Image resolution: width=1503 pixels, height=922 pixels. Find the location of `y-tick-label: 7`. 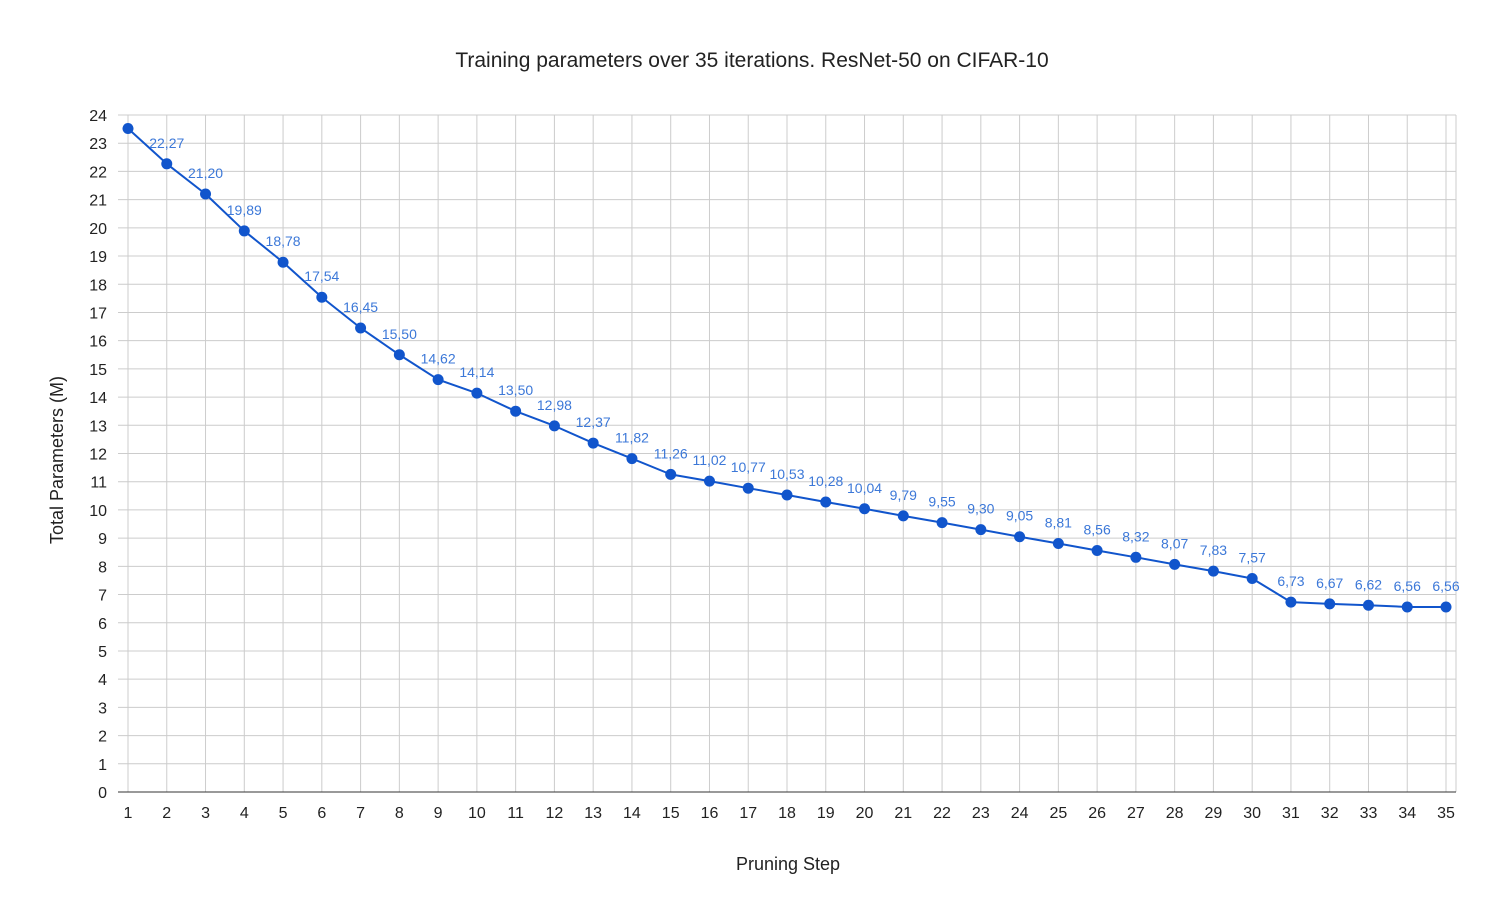

y-tick-label: 7 is located at coordinates (102, 596).